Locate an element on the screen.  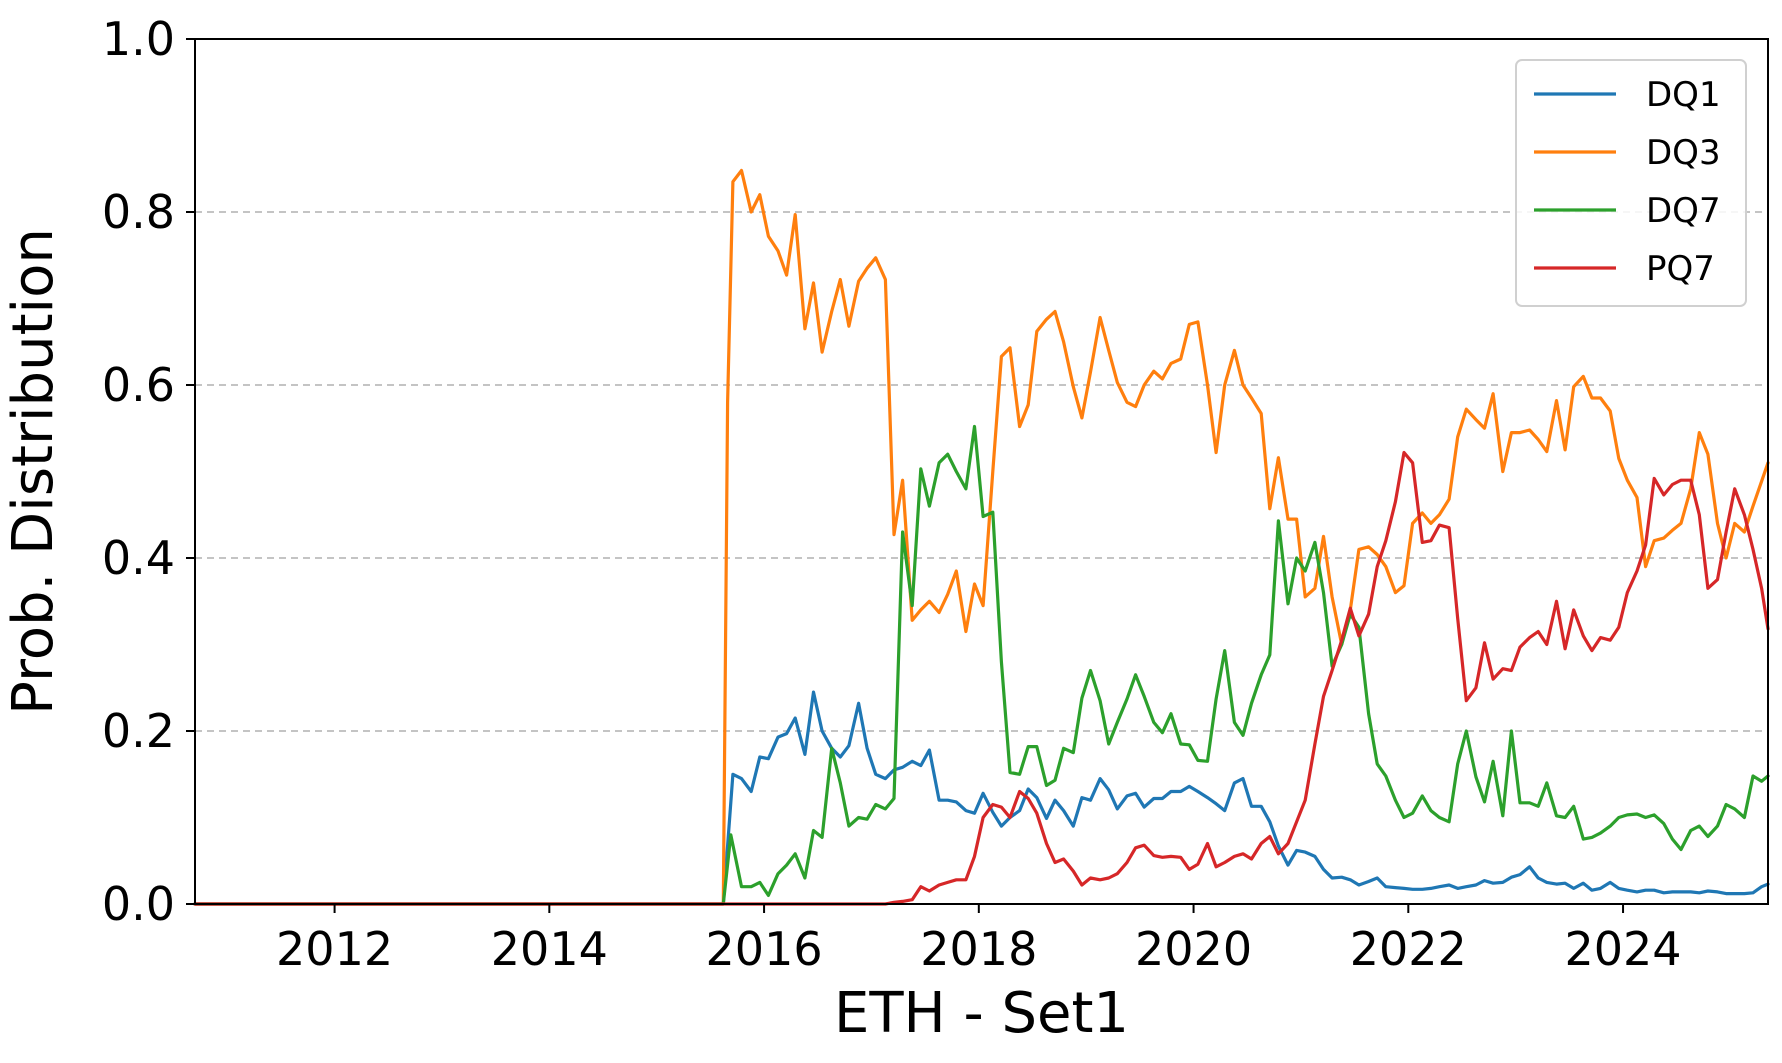
y-axis-title: Prob. Distribution is located at coordinates (33, 471).